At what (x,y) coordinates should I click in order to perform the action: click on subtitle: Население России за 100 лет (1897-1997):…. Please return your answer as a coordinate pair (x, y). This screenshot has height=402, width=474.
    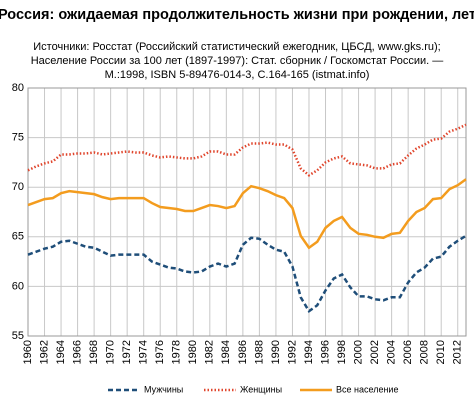
    Looking at the image, I should click on (237, 61).